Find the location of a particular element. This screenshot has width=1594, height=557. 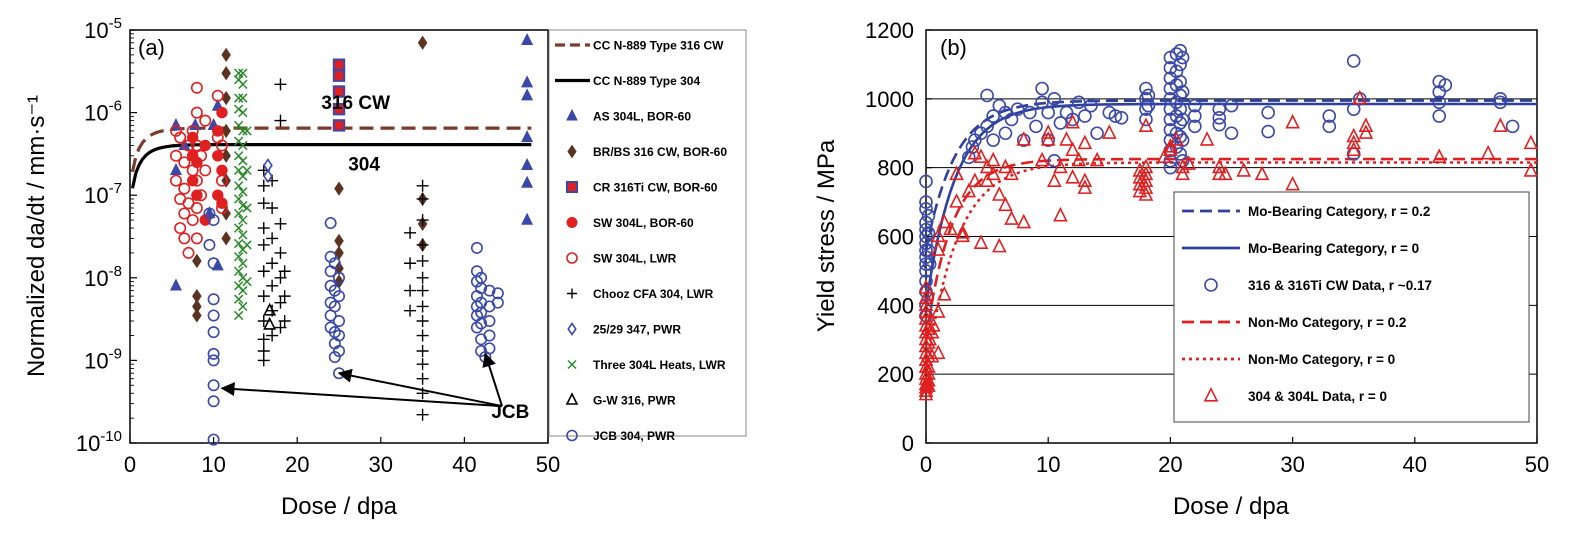

legend-b-label: Mo-Bearing Category, r = 0 is located at coordinates (1333, 248).